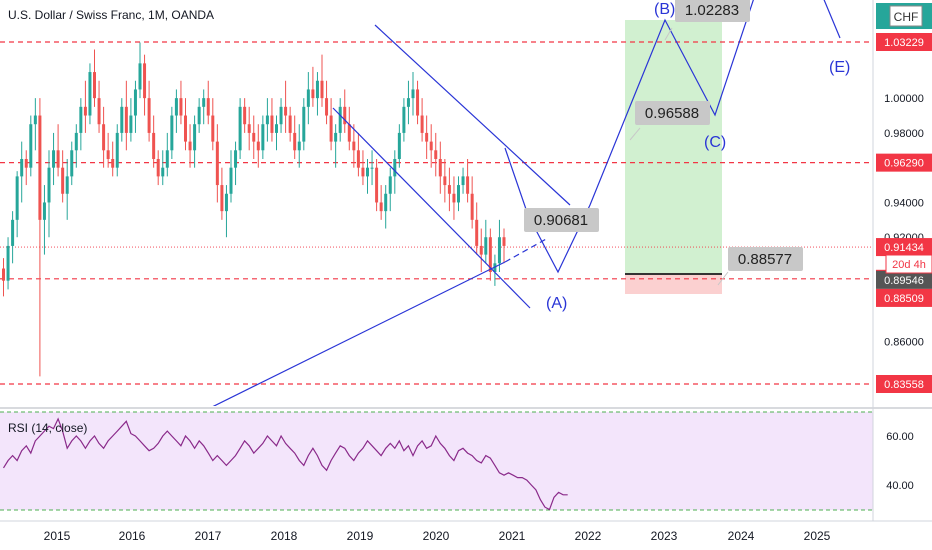  Describe the element at coordinates (526, 250) in the screenshot. I see `support-trendline-projection` at that location.